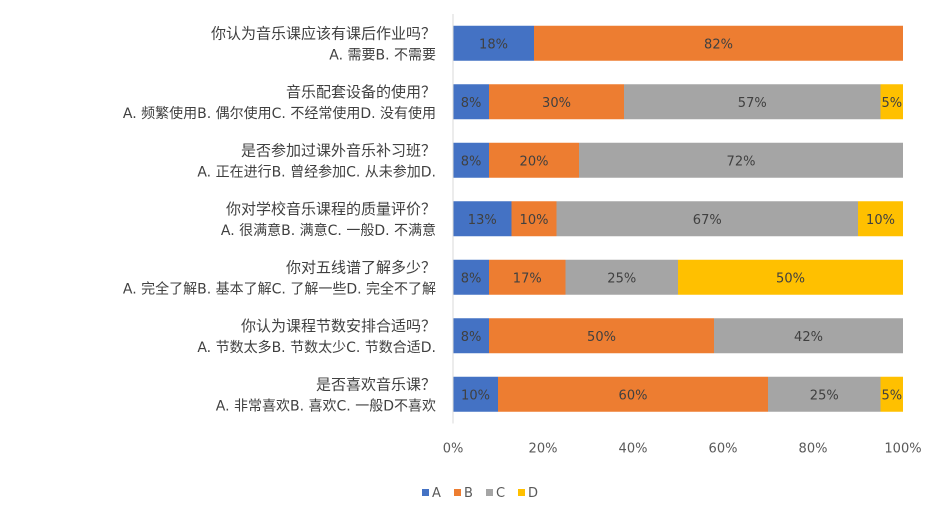 This screenshot has width=938, height=521. I want to click on data-label-d-row-4: 10%, so click(880, 220).